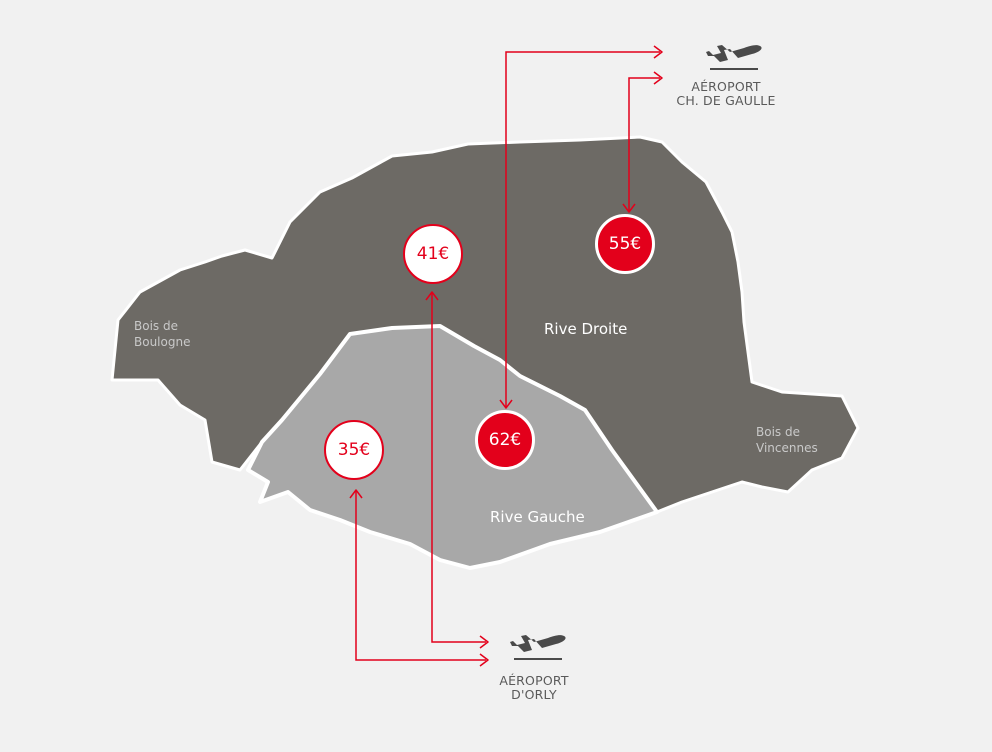 The width and height of the screenshot is (992, 752). I want to click on label-rive-gauche: Rive Gauche, so click(537, 517).